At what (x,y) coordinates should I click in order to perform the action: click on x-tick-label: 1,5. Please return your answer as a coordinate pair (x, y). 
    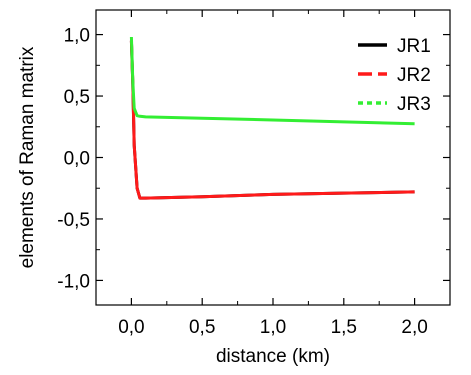
    Looking at the image, I should click on (344, 327).